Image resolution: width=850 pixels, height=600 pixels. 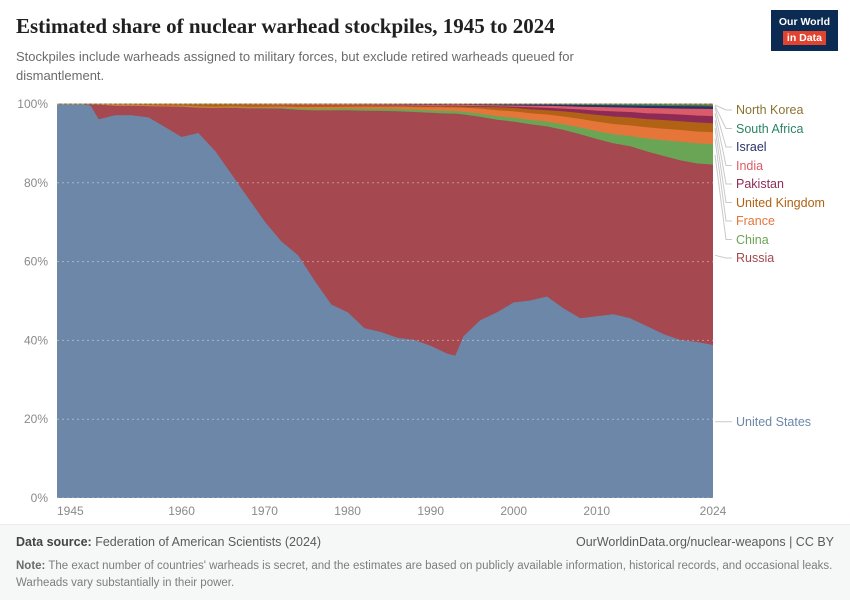 What do you see at coordinates (36, 183) in the screenshot?
I see `y-tick-label: 80%` at bounding box center [36, 183].